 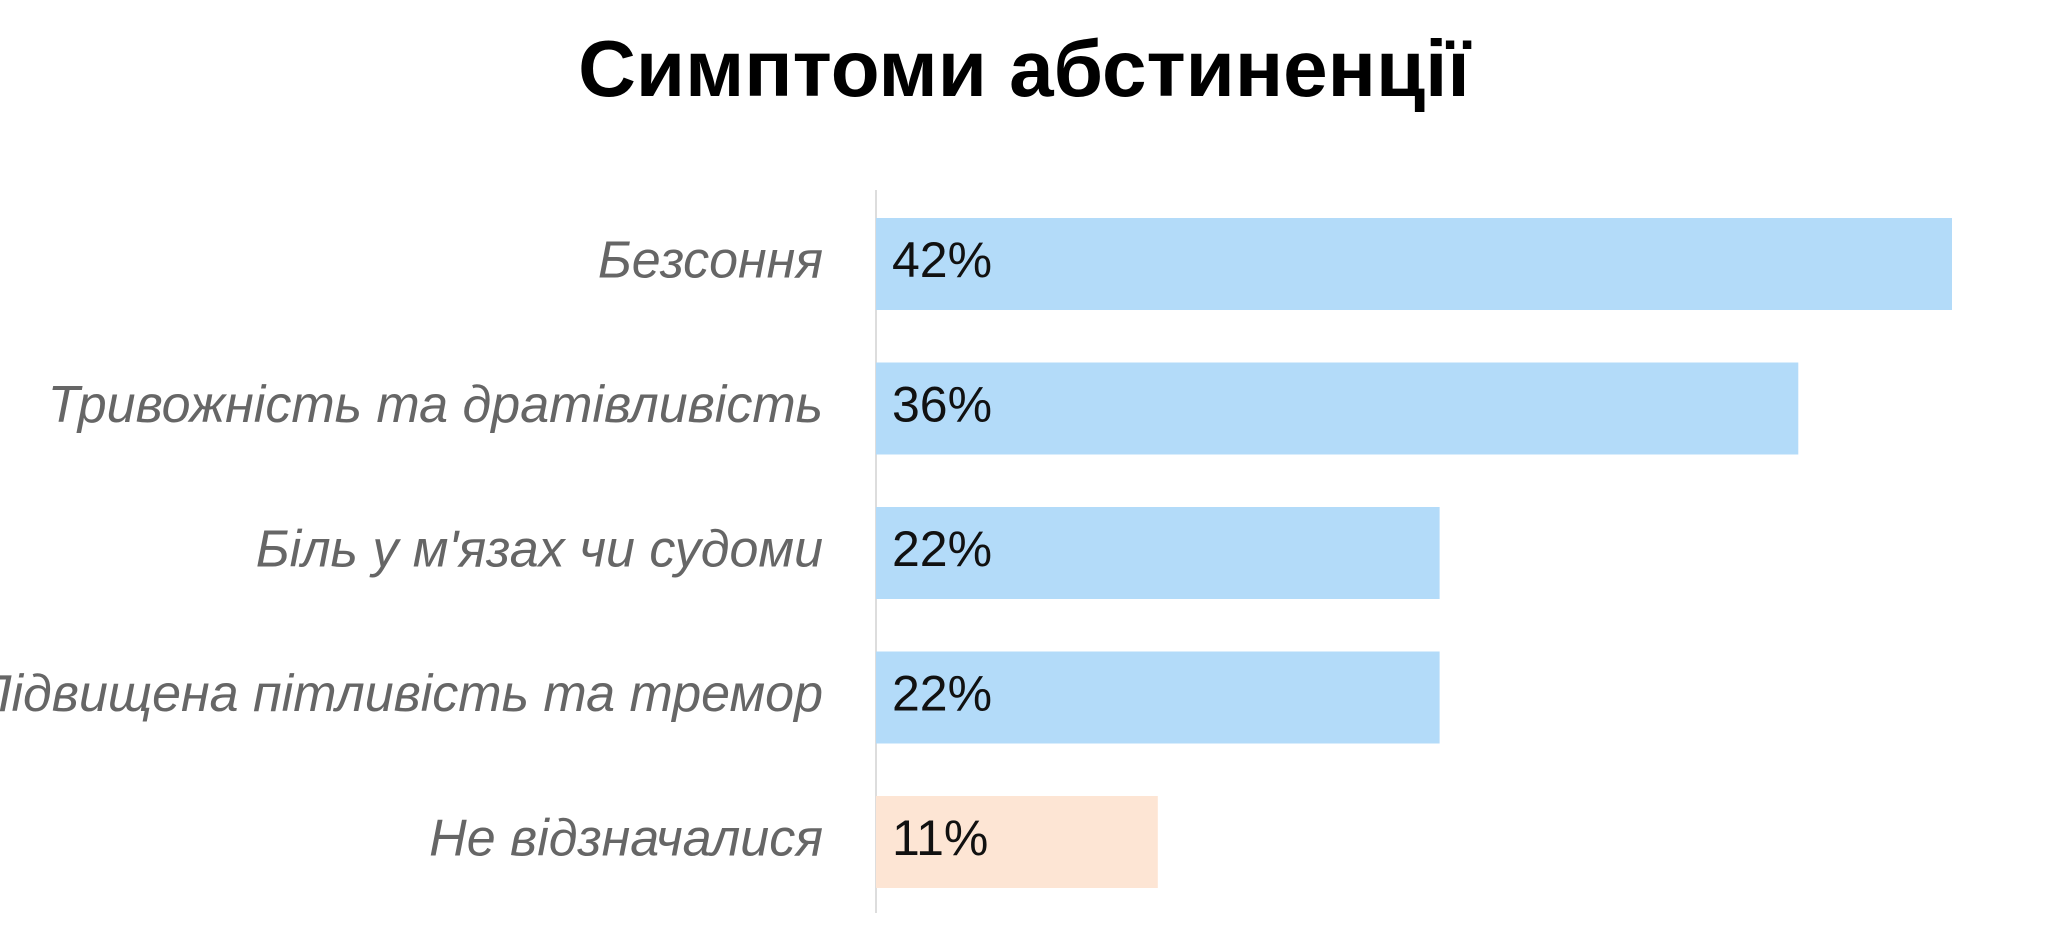 I want to click on category-label: Підвищена пітливість та тремор, so click(x=411, y=694).